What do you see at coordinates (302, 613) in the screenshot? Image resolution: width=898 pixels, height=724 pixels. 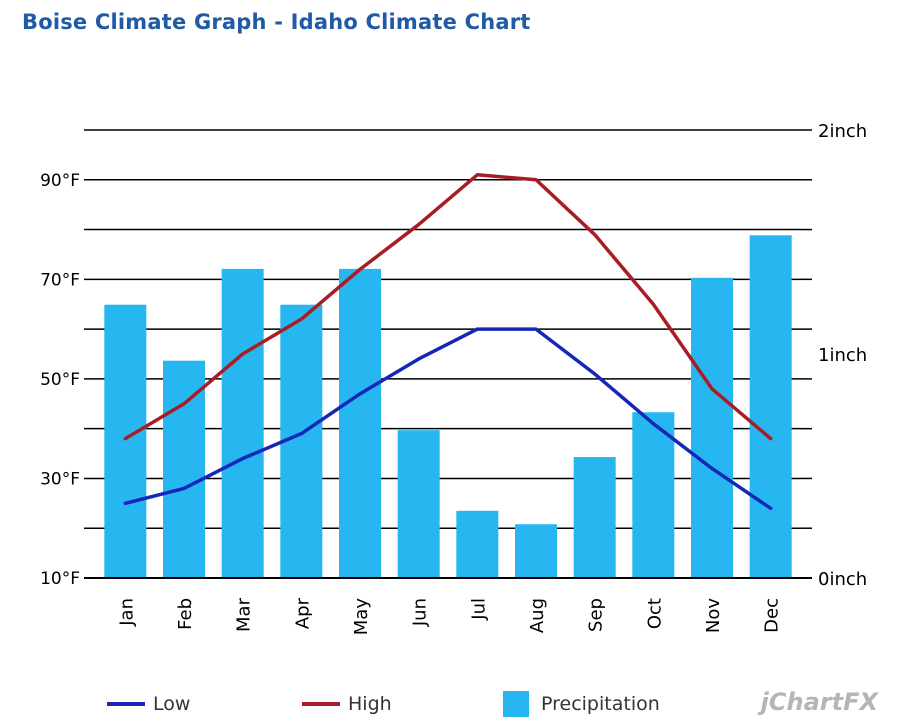 I see `x-tick-label: Apr` at bounding box center [302, 613].